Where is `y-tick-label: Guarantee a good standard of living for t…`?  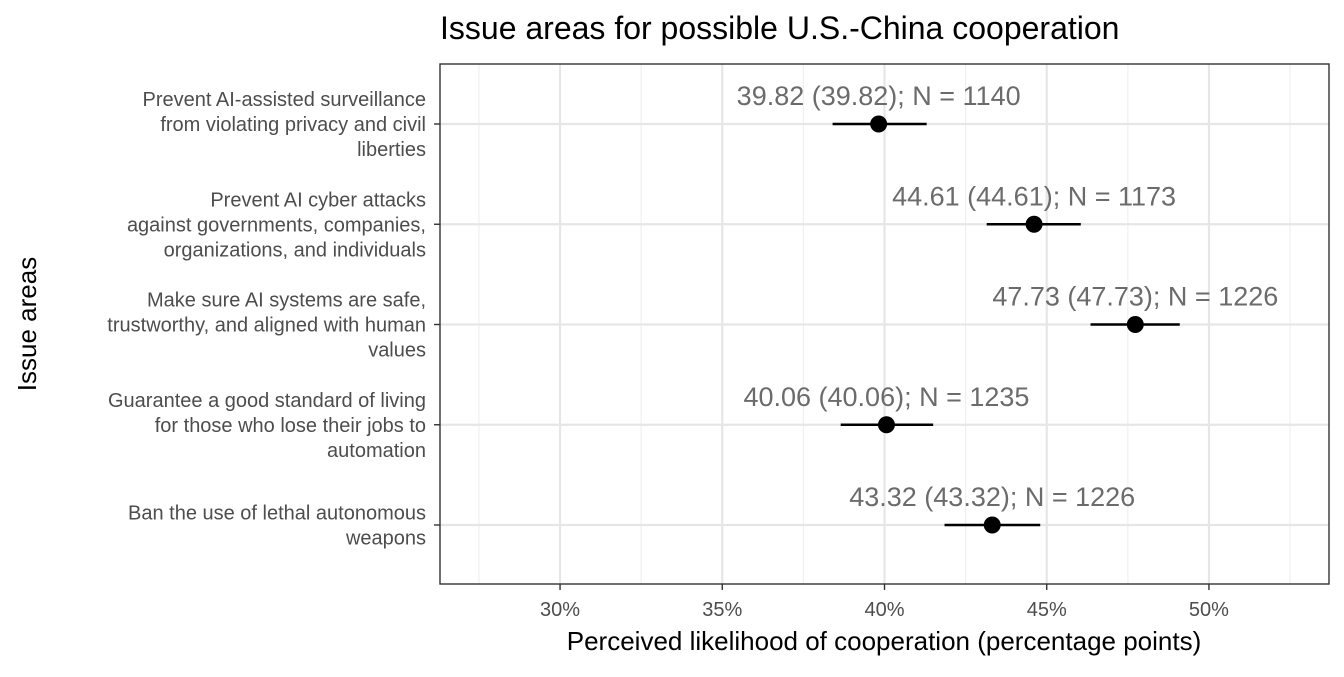 y-tick-label: Guarantee a good standard of living for t… is located at coordinates (267, 426).